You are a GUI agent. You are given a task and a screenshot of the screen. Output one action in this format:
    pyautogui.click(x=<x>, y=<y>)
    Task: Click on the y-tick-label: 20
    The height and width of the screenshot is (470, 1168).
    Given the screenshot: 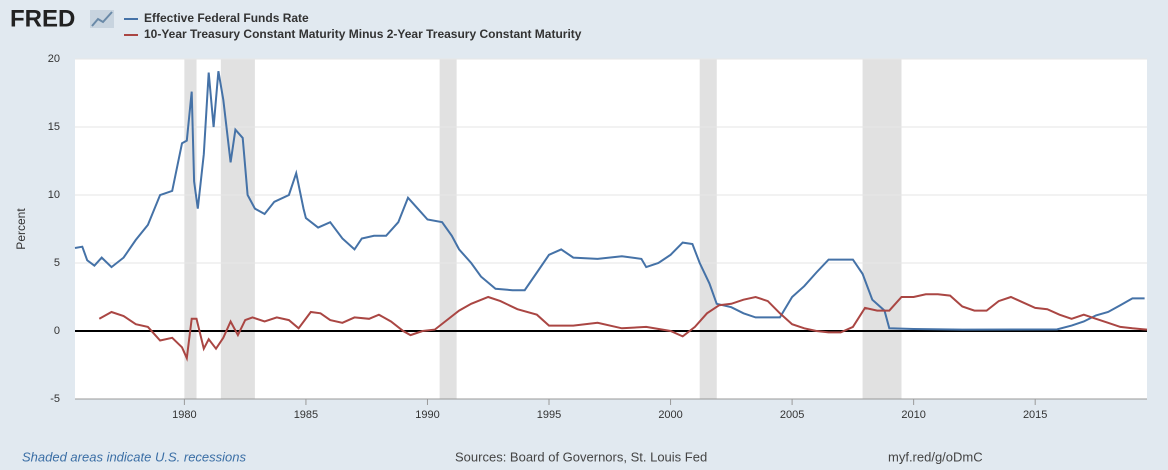 What is the action you would take?
    pyautogui.click(x=54, y=59)
    